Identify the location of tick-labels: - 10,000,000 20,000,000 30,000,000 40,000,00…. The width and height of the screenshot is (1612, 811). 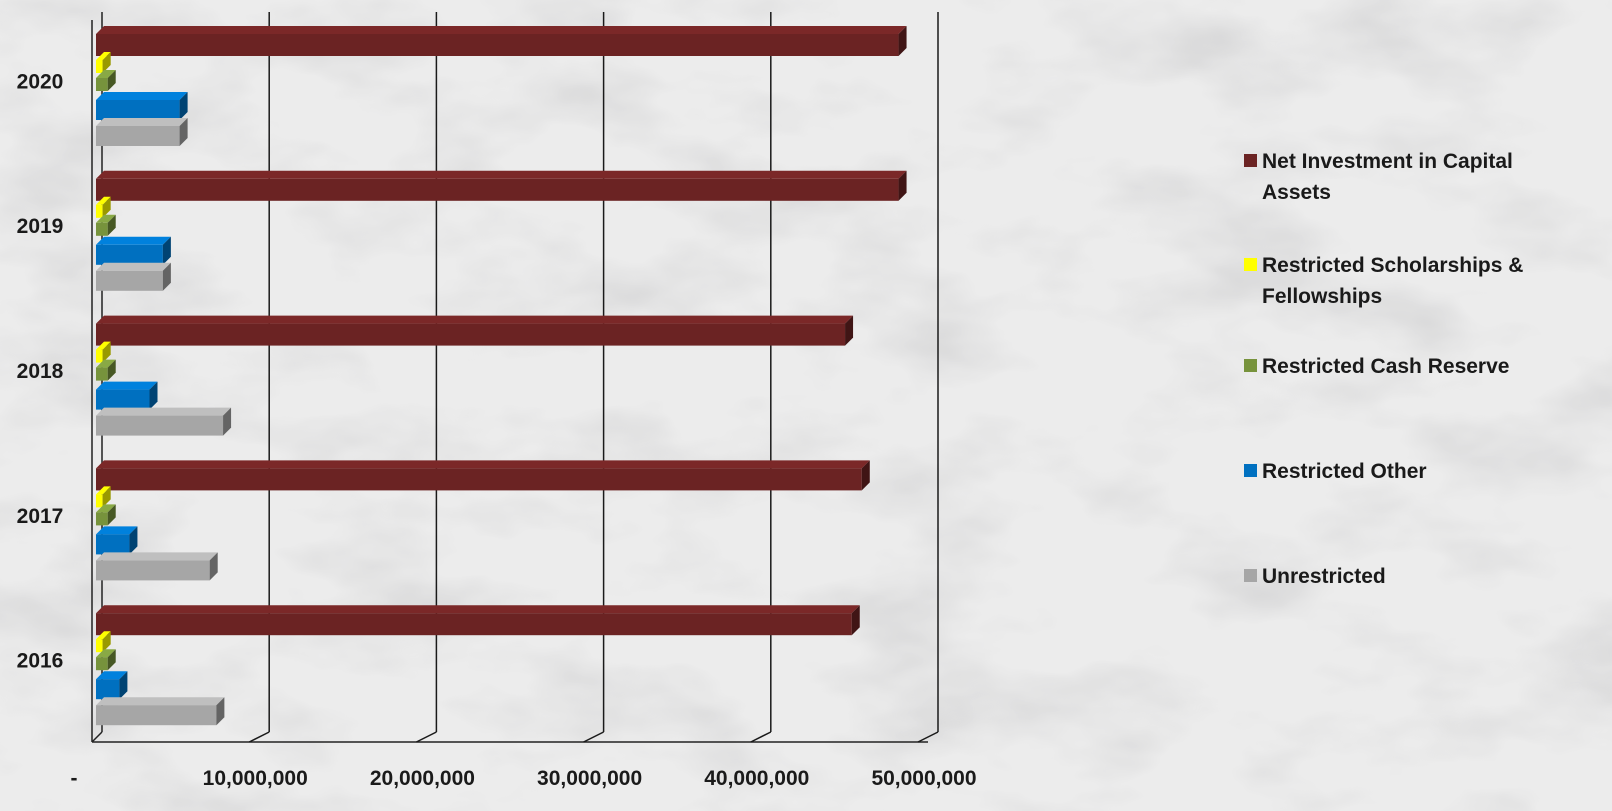
(524, 778).